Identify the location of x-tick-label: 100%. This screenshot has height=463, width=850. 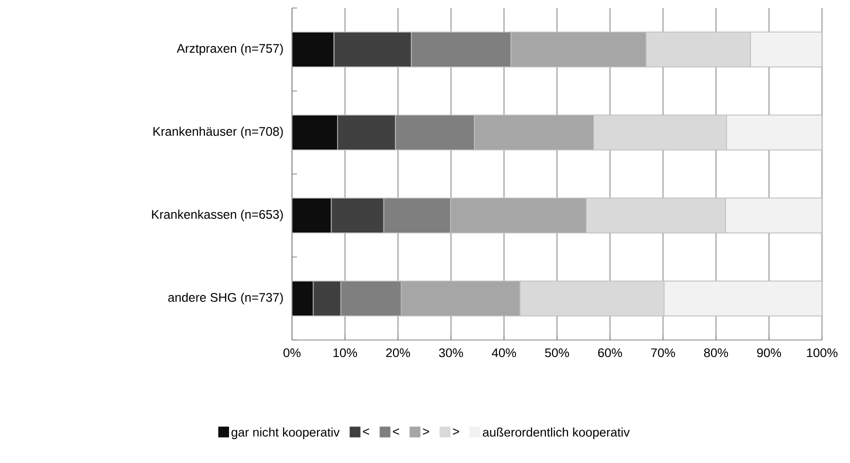
(822, 353).